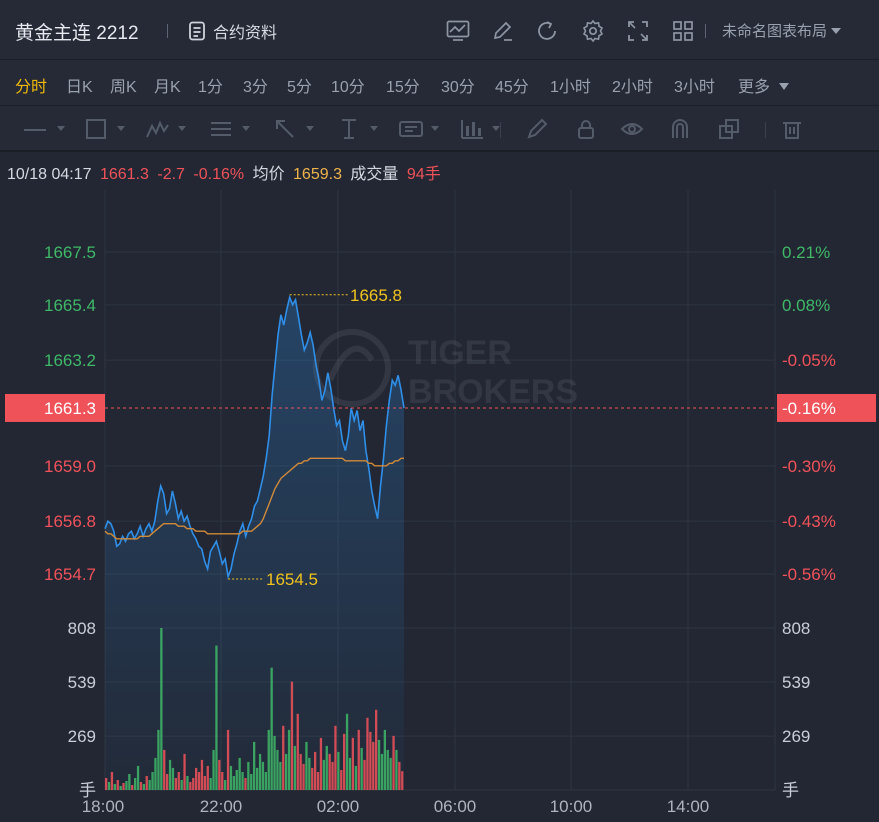 This screenshot has width=879, height=822. What do you see at coordinates (403, 87) in the screenshot?
I see `period-tab-8: 15分` at bounding box center [403, 87].